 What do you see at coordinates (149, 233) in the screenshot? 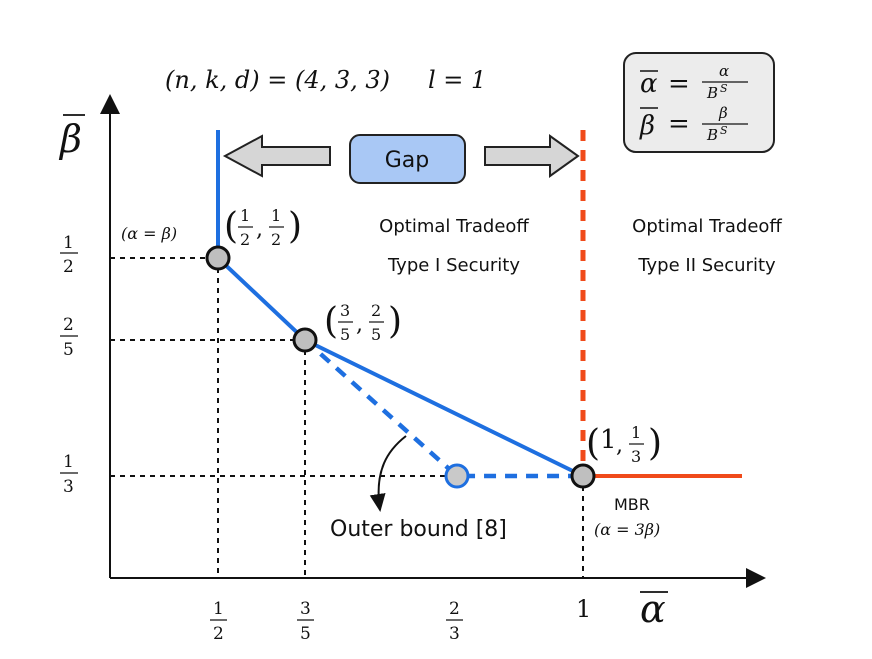
I see `point-half-note: (α = β)` at bounding box center [149, 233].